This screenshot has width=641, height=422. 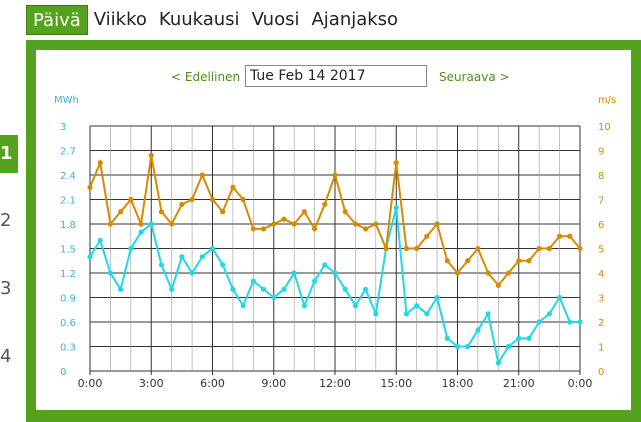 I want to click on tab-week: Viikko, so click(x=120, y=19).